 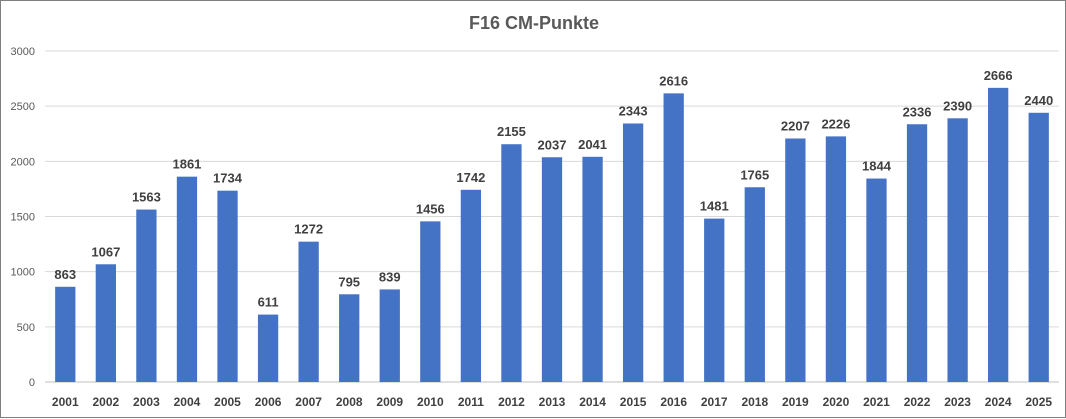 I want to click on bar-2015, so click(x=633, y=252).